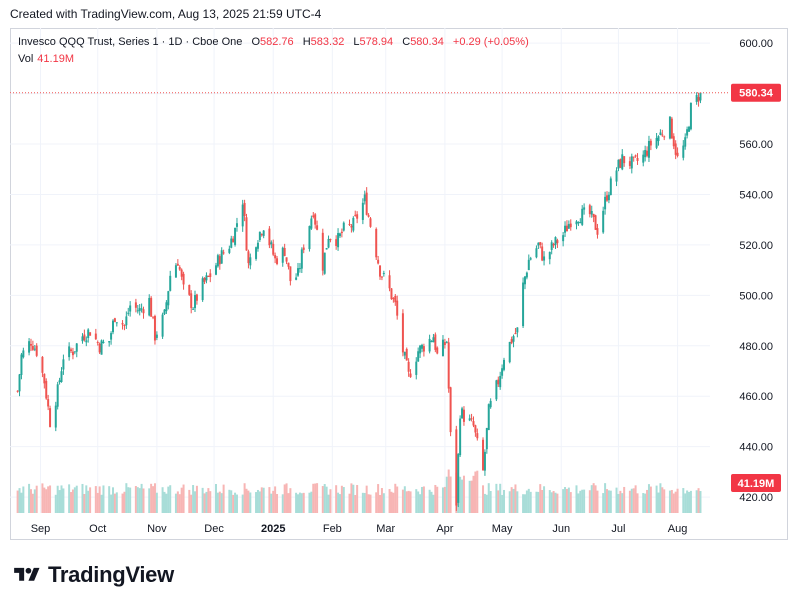 The image size is (798, 603). Describe the element at coordinates (273, 529) in the screenshot. I see `x-tick-label: 2025` at that location.